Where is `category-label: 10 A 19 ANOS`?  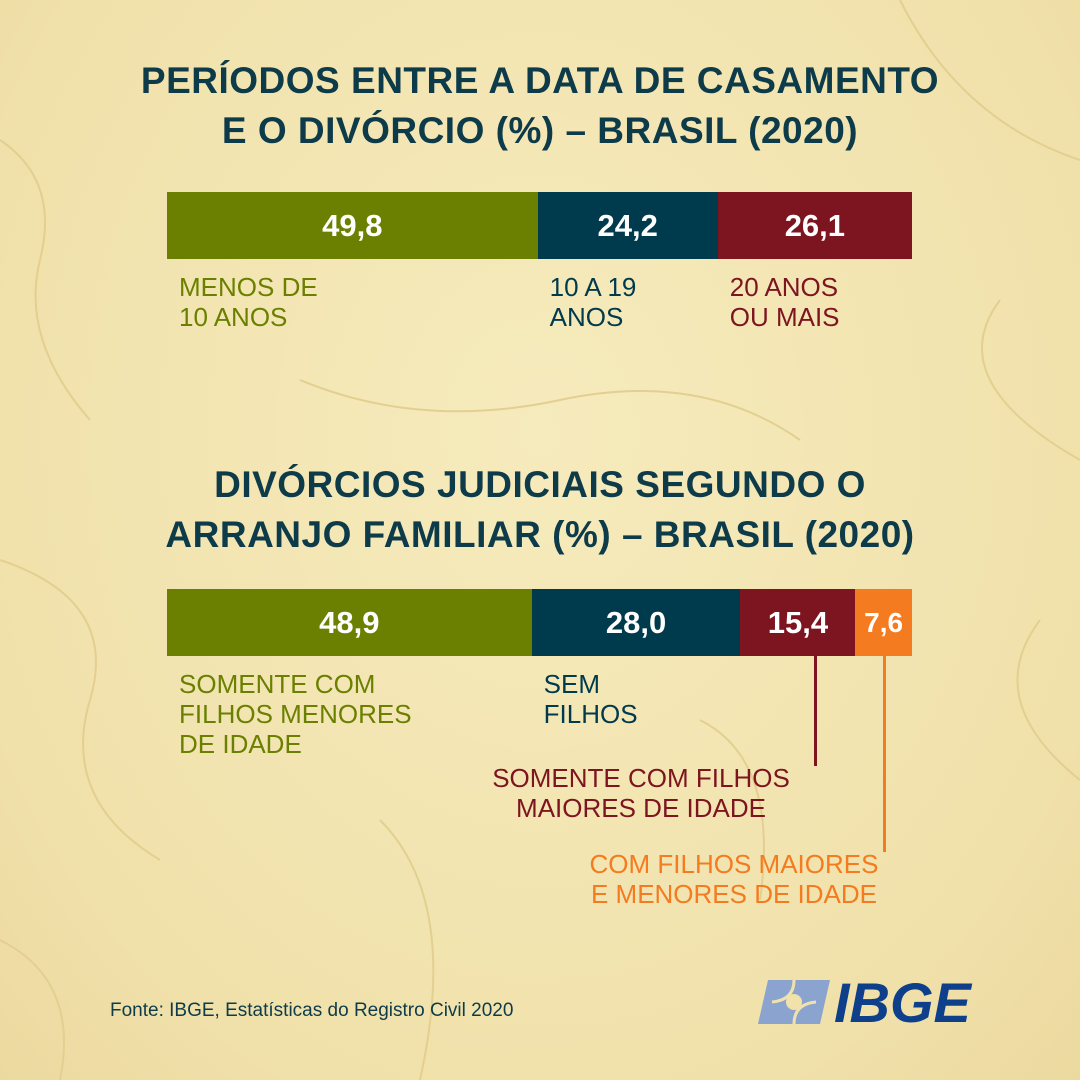 category-label: 10 A 19 ANOS is located at coordinates (593, 302).